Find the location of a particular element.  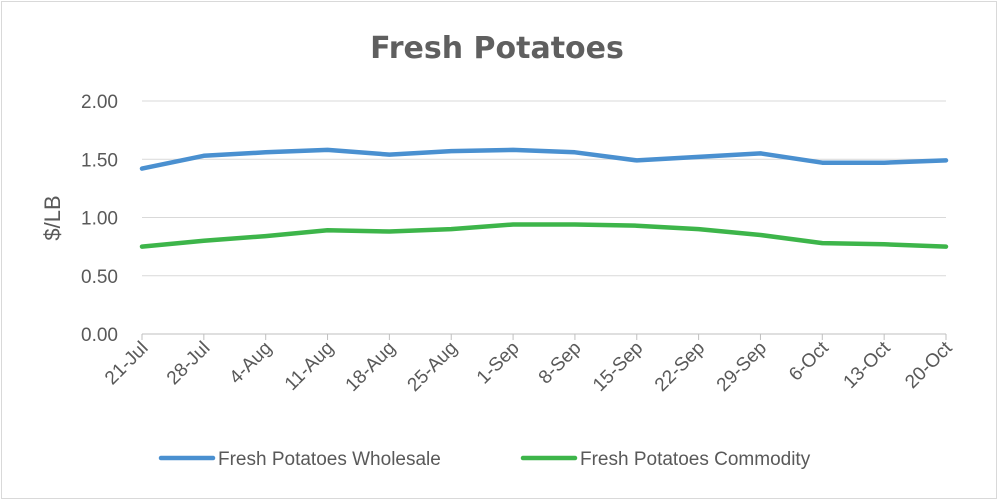

y-tick-label: 0.00 is located at coordinates (99, 335).